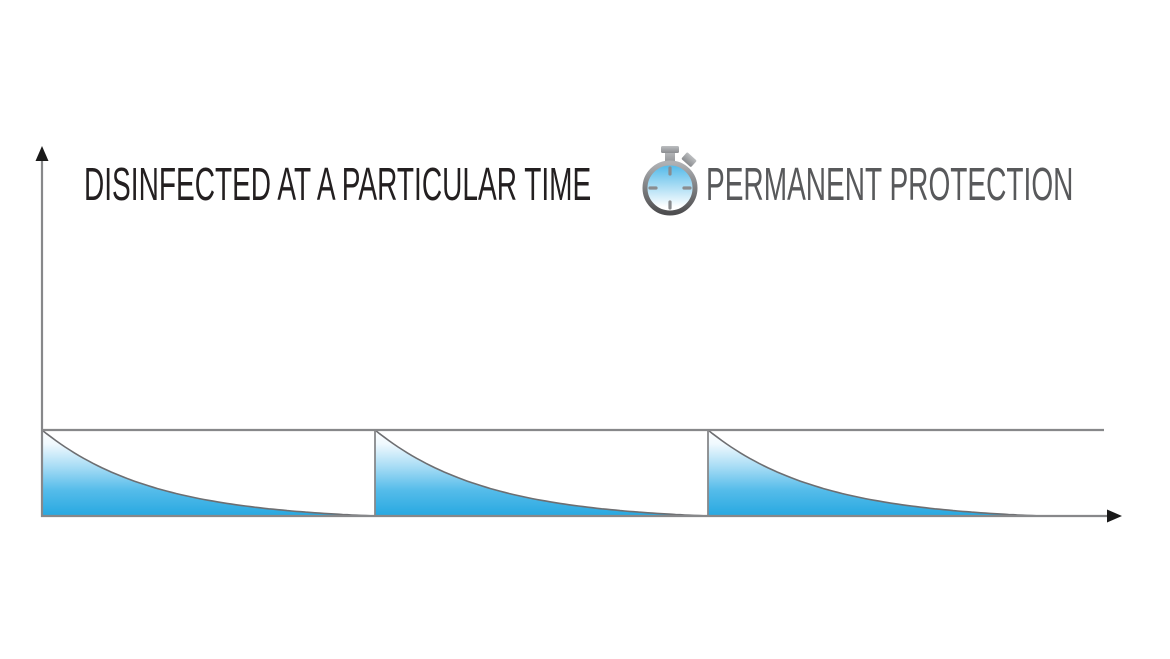  What do you see at coordinates (1114, 516) in the screenshot?
I see `x-axis-arrow` at bounding box center [1114, 516].